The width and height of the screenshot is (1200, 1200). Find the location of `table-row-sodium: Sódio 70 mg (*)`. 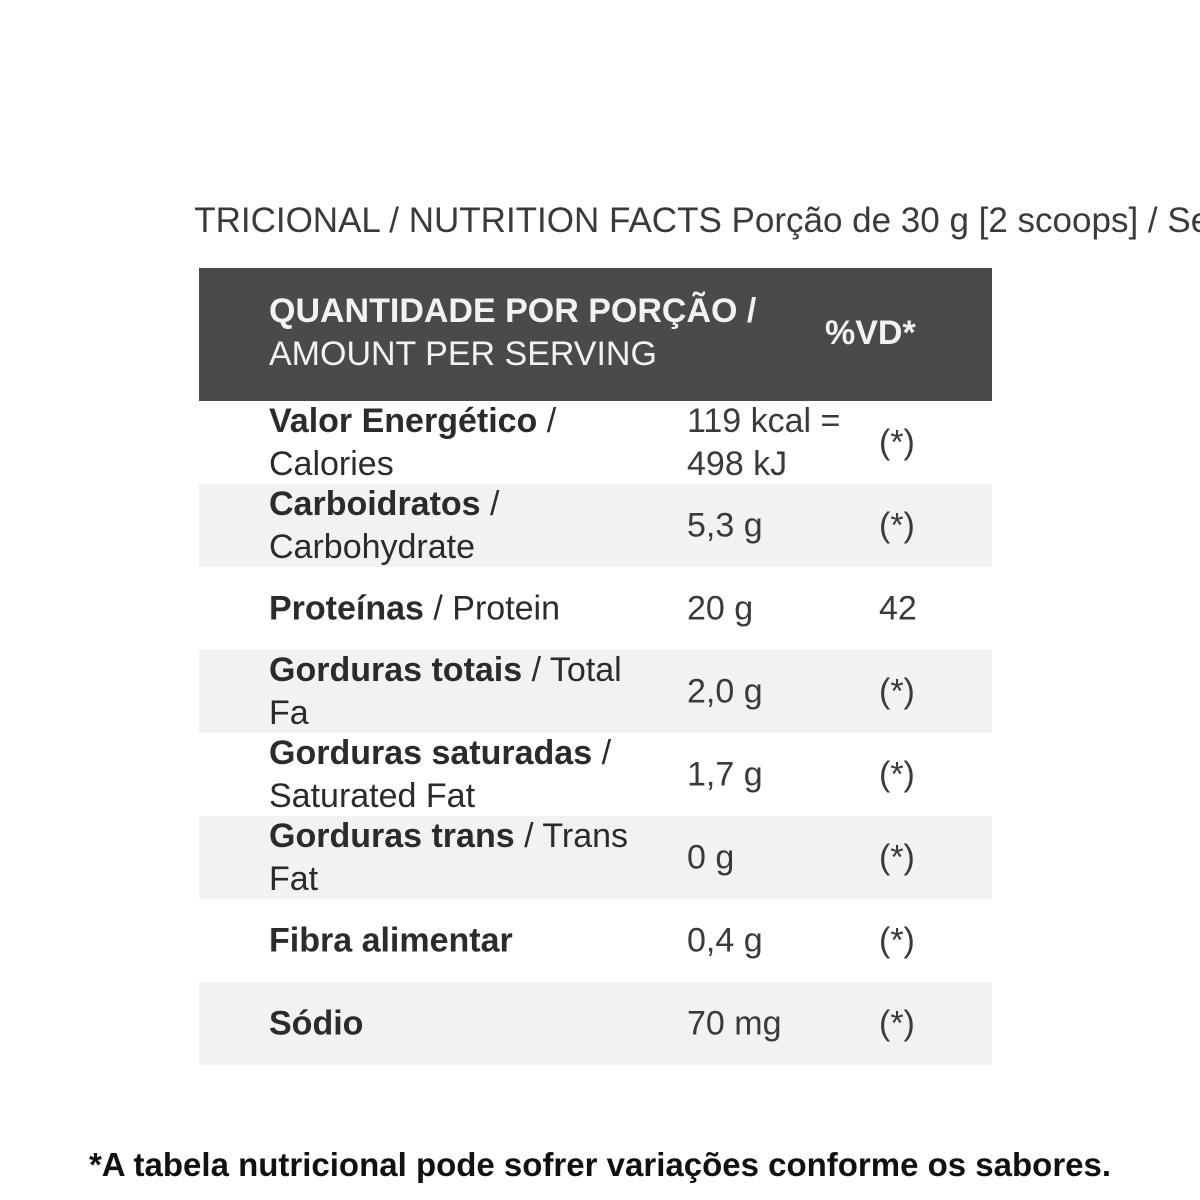

table-row-sodium: Sódio 70 mg (*) is located at coordinates (595, 1023).